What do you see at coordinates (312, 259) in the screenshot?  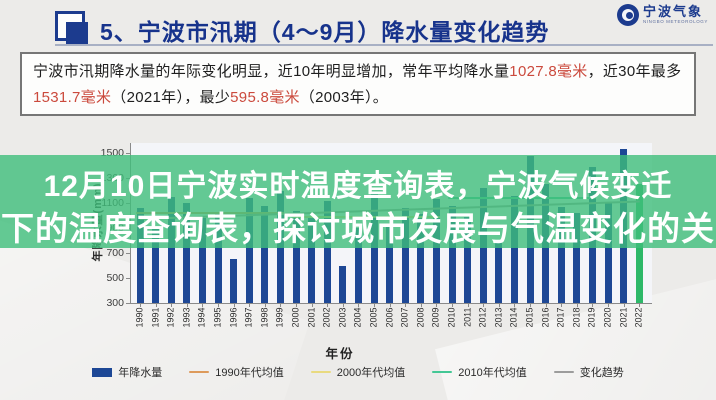 I see `bar-2001` at bounding box center [312, 259].